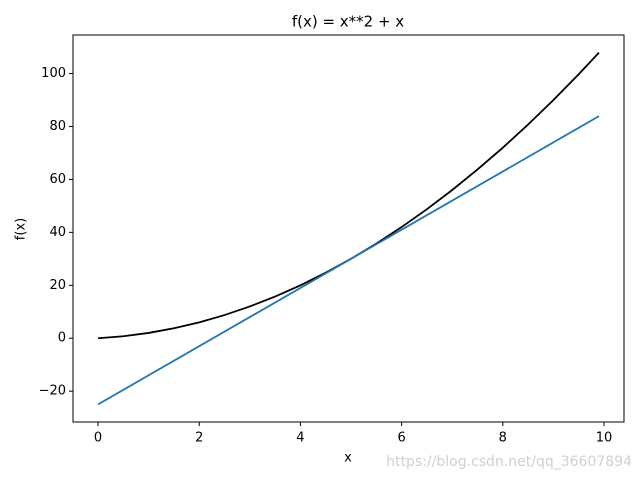  What do you see at coordinates (57, 126) in the screenshot?
I see `y-tick-label: 80` at bounding box center [57, 126].